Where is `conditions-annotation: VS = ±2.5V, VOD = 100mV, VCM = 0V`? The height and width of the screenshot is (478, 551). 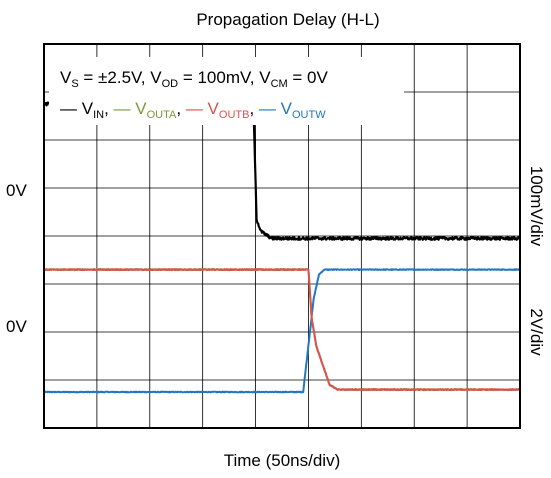 conditions-annotation: VS = ±2.5V, VOD = 100mV, VCM = 0V is located at coordinates (194, 79).